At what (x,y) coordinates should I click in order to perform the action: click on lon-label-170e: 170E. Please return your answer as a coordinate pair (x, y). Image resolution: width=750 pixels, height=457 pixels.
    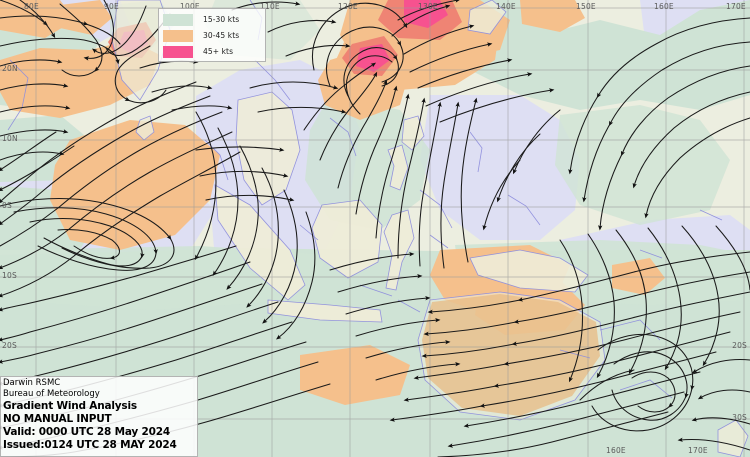
    Looking at the image, I should click on (736, 6).